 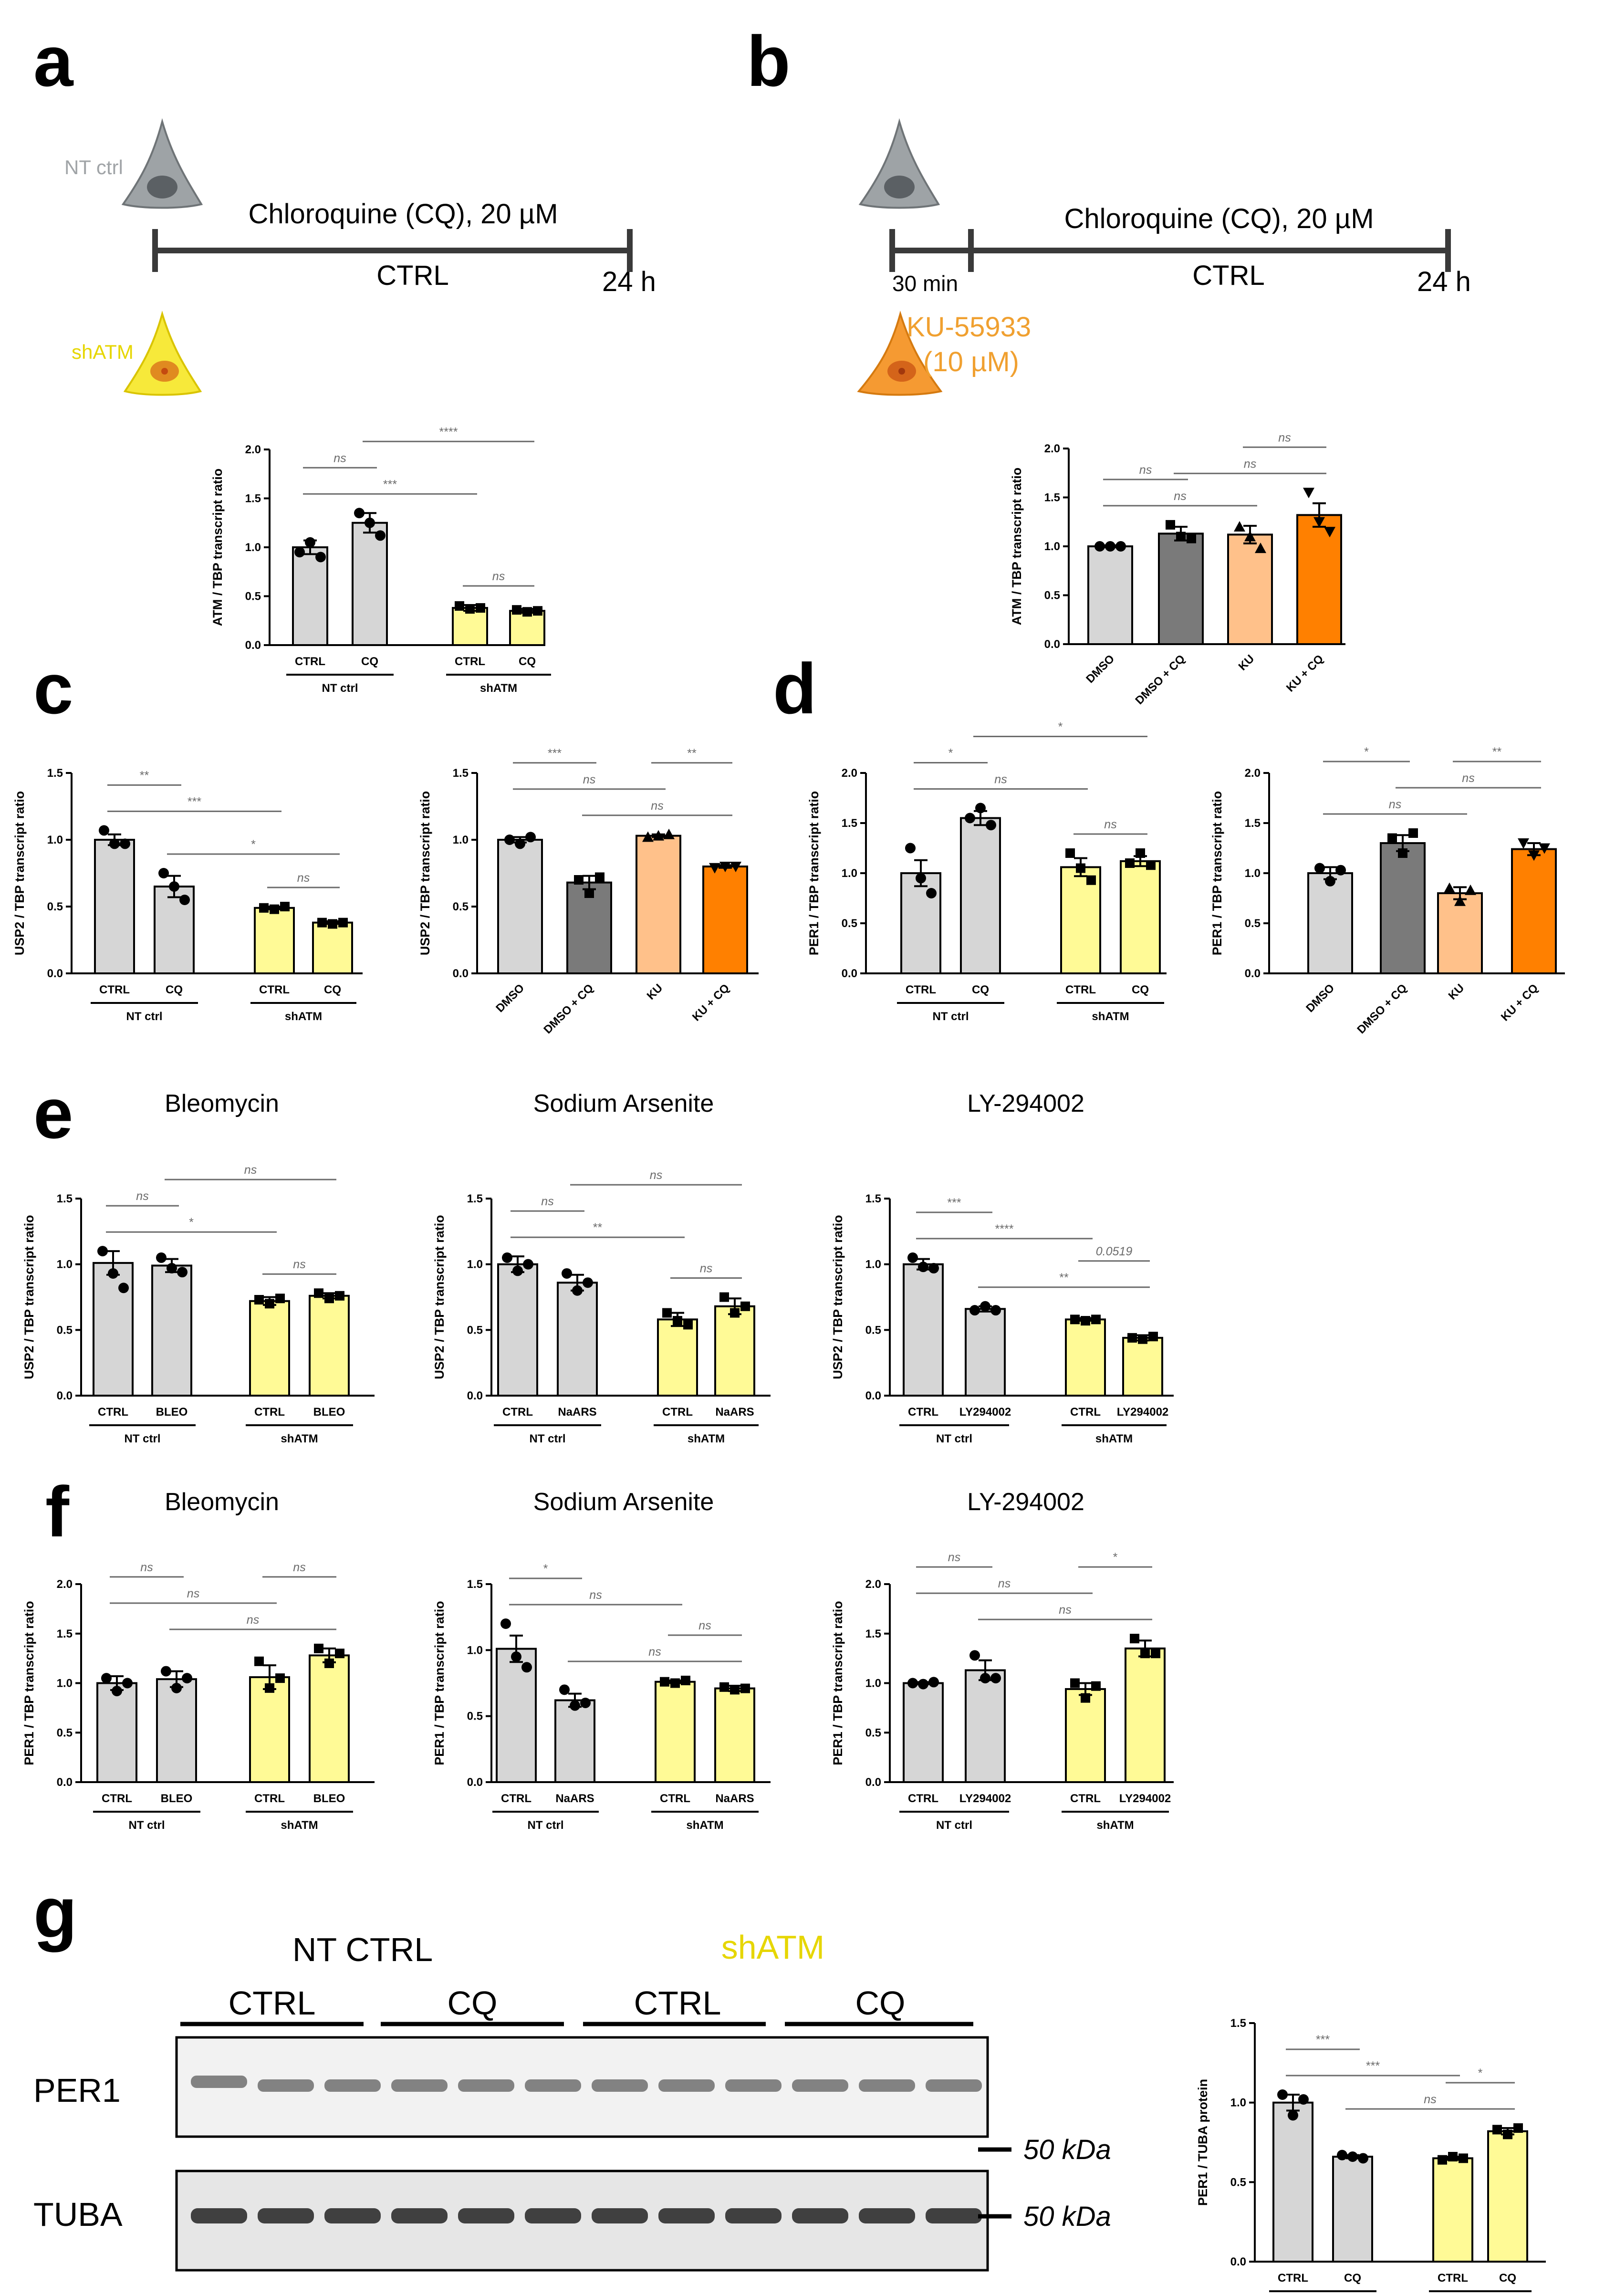 I want to click on e2-sig-label-4: ns, so click(x=706, y=1269).